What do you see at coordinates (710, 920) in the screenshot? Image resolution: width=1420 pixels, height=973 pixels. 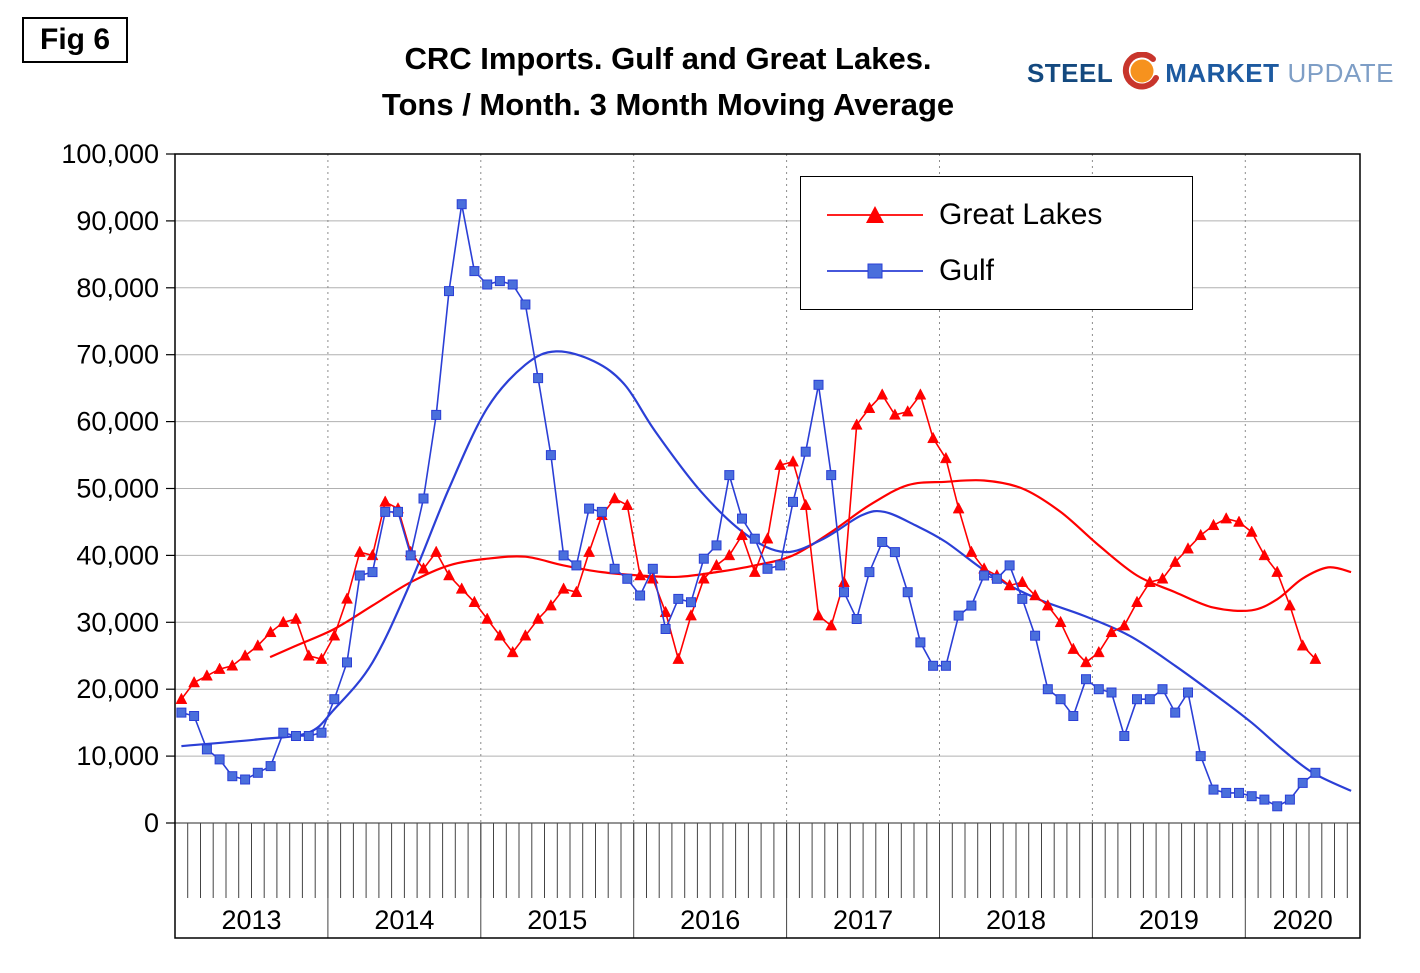 I see `x-year-label: 2016` at bounding box center [710, 920].